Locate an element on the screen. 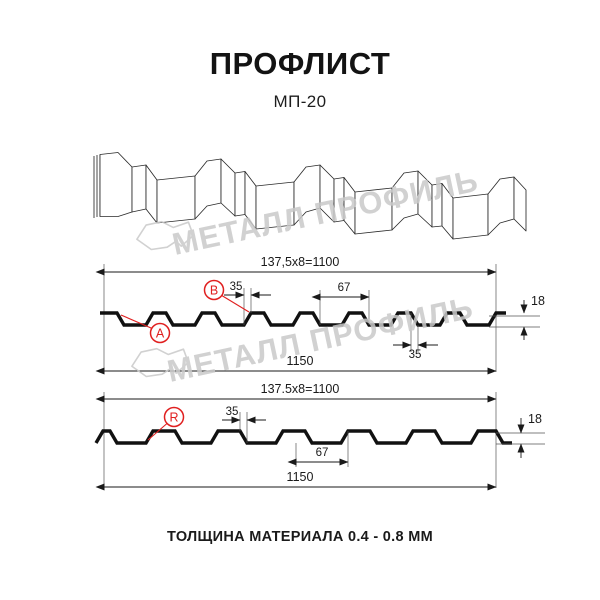  metall-profil-logo is located at coordinates (165, 235).